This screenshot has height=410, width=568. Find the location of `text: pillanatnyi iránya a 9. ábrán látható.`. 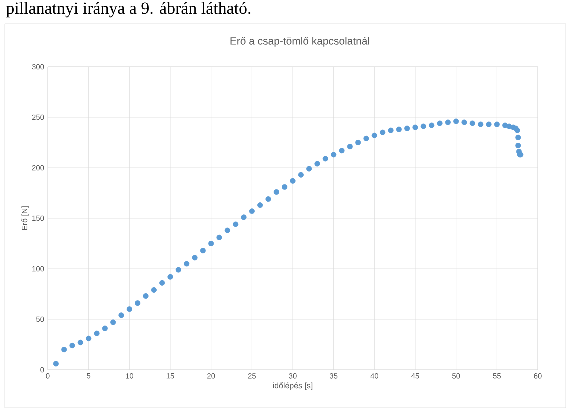

text: pillanatnyi iránya a 9. ábrán látható. is located at coordinates (128, 10).